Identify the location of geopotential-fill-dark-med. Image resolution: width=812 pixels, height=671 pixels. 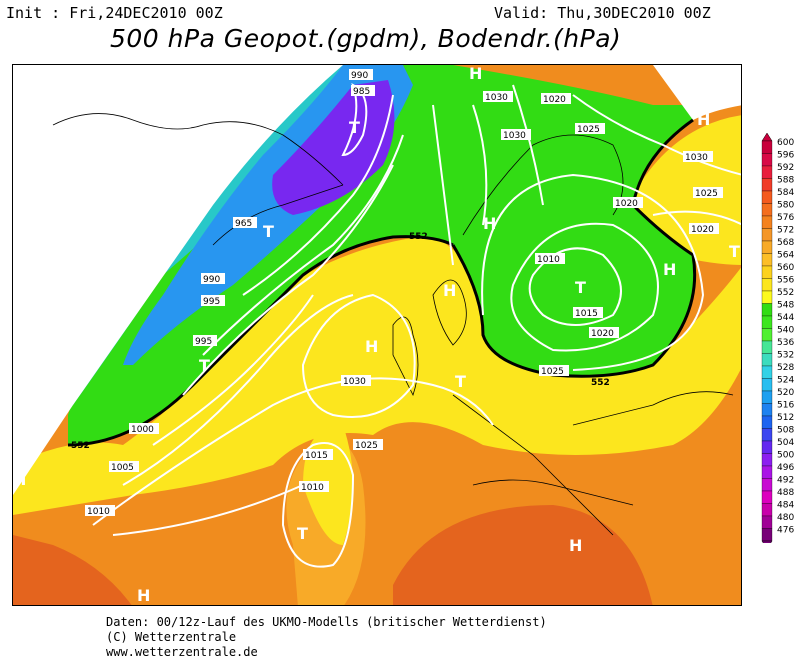
(523, 555).